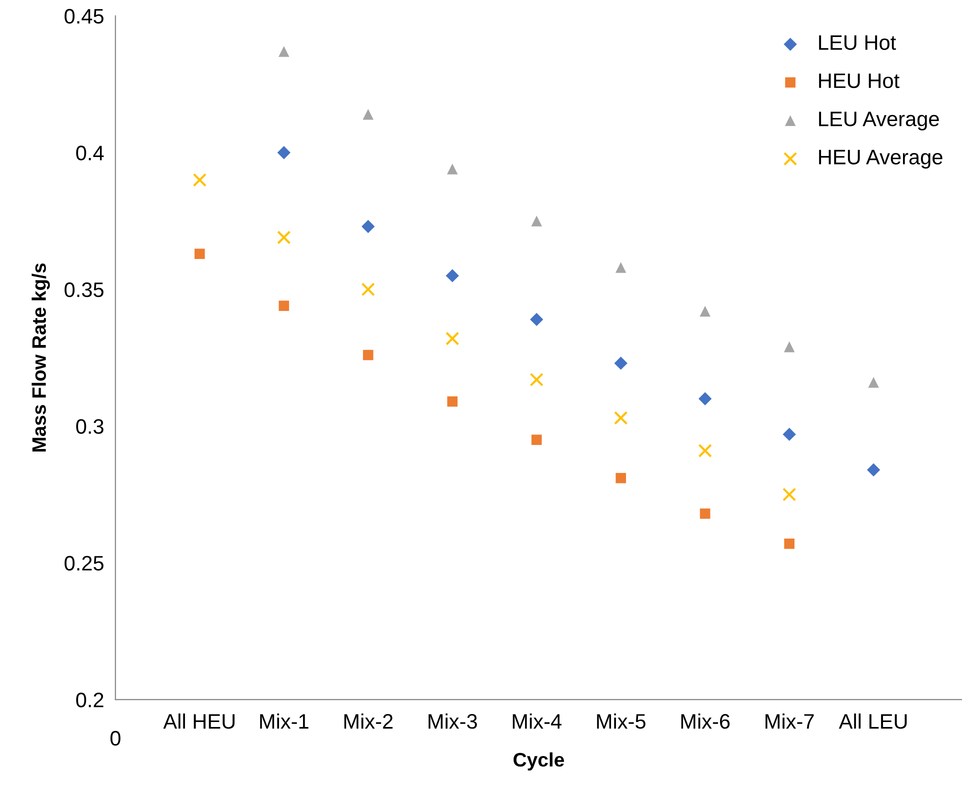  Describe the element at coordinates (199, 721) in the screenshot. I see `x-tick-label: All HEU` at that location.